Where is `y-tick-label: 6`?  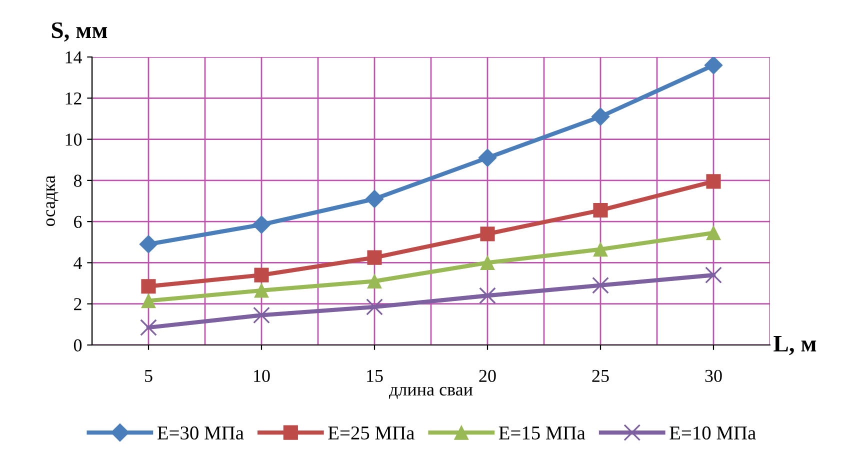
y-tick-label: 6 is located at coordinates (78, 222).